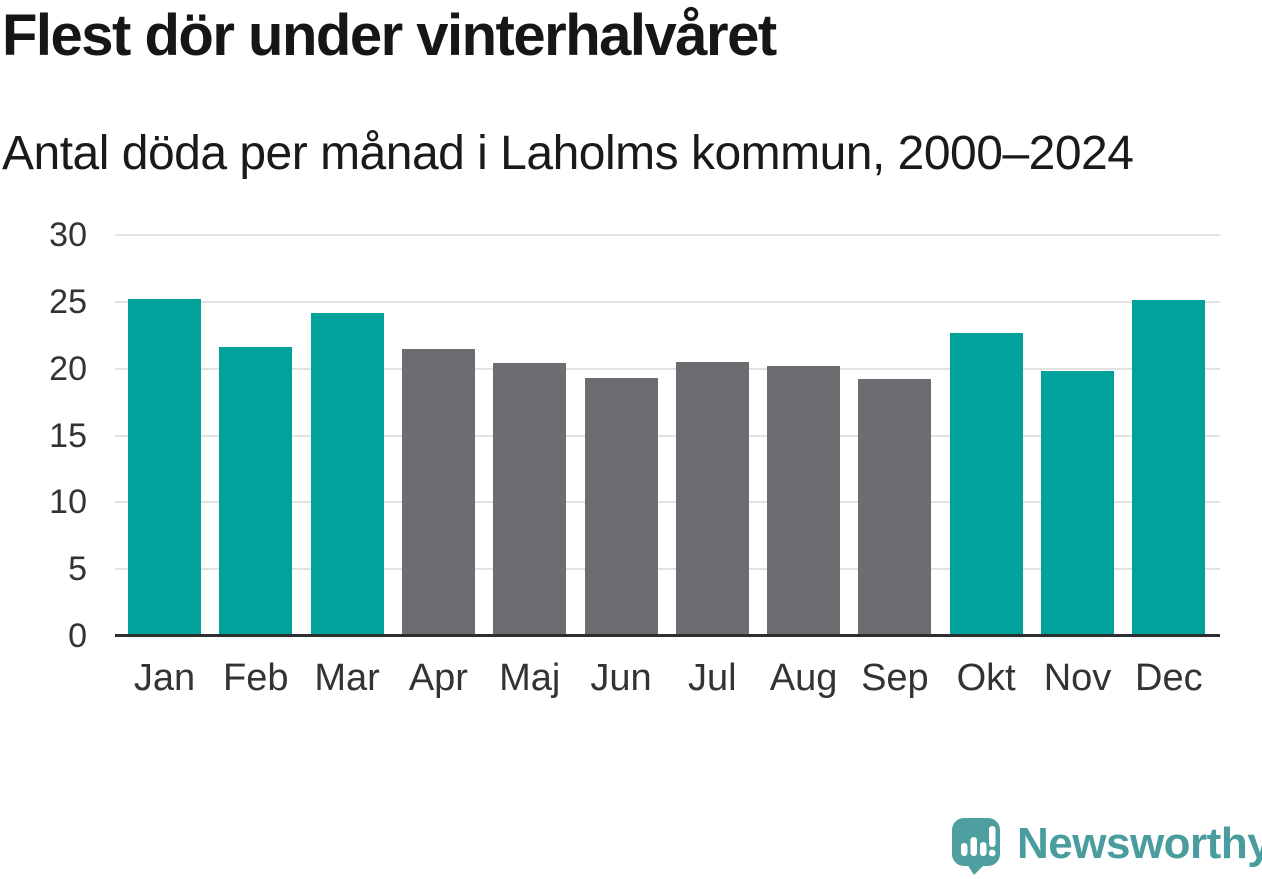 The width and height of the screenshot is (1262, 879). Describe the element at coordinates (530, 499) in the screenshot. I see `bar-maj` at that location.